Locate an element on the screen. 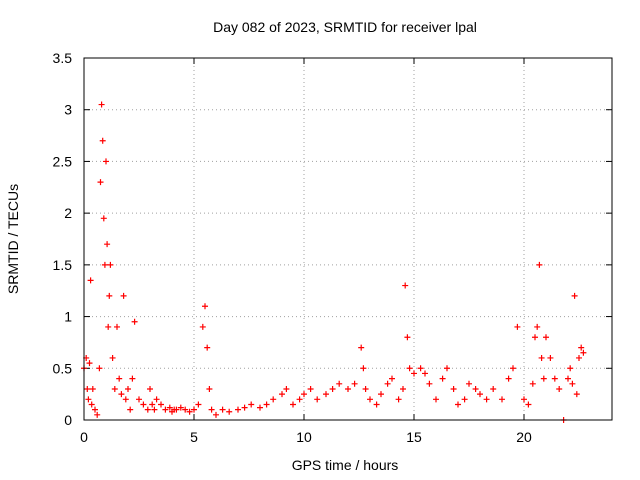 The image size is (640, 480). x-axis-label: GPS time / hours is located at coordinates (345, 465).